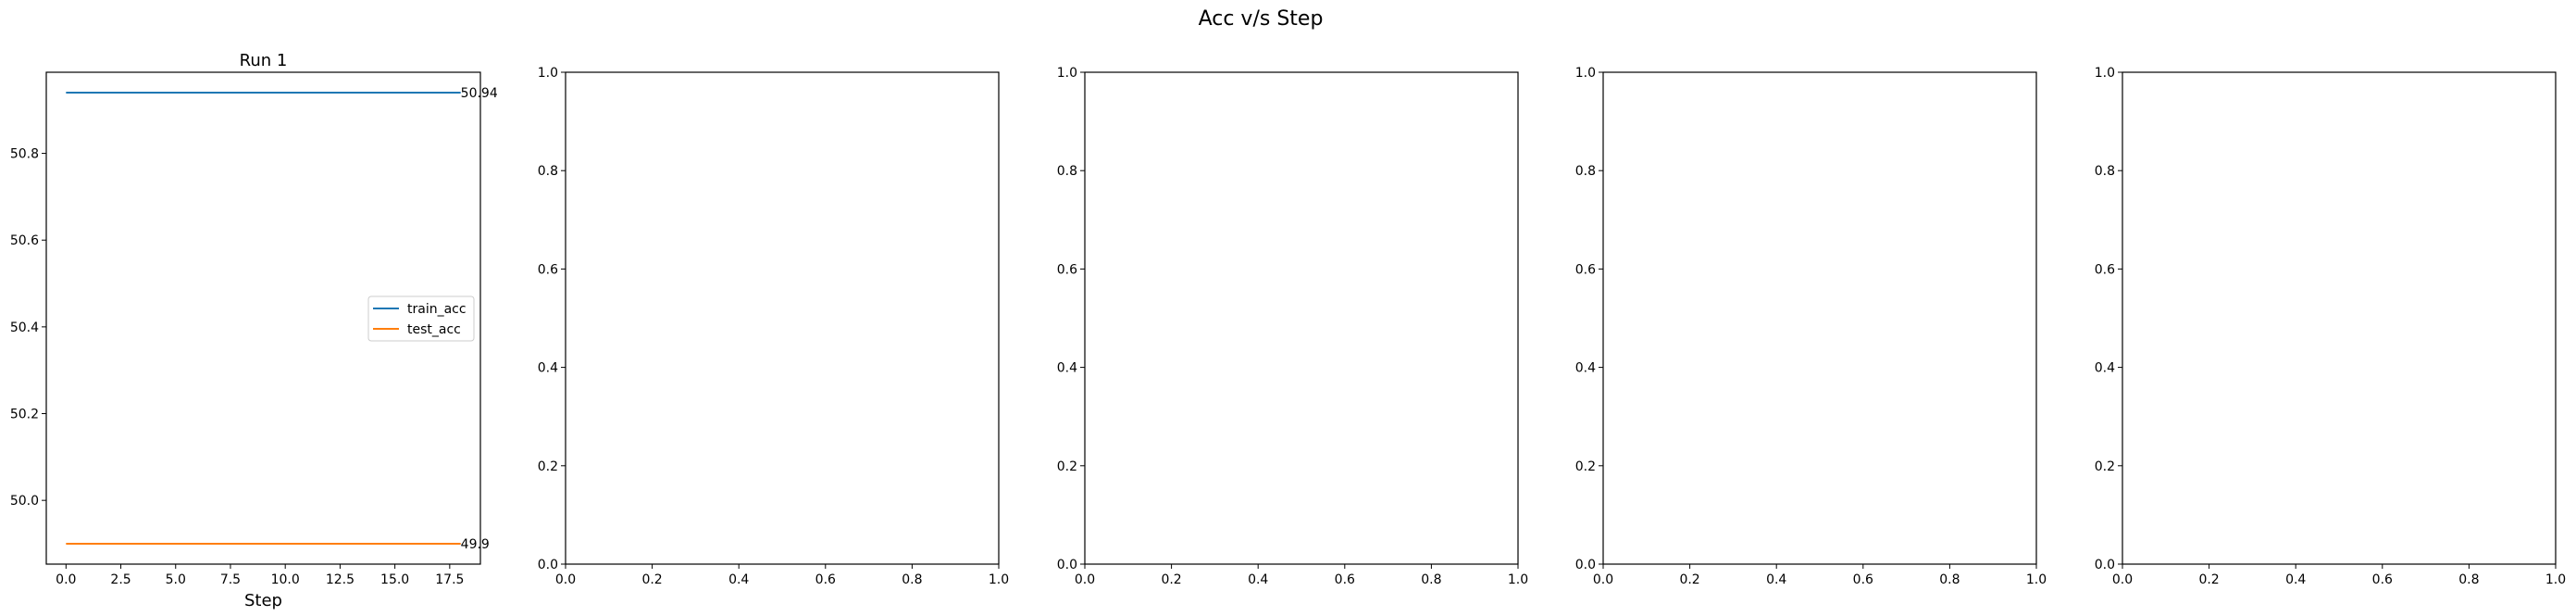 This screenshot has height=616, width=2576. Describe the element at coordinates (24, 502) in the screenshot. I see `y-tick-label: 50.0` at that location.